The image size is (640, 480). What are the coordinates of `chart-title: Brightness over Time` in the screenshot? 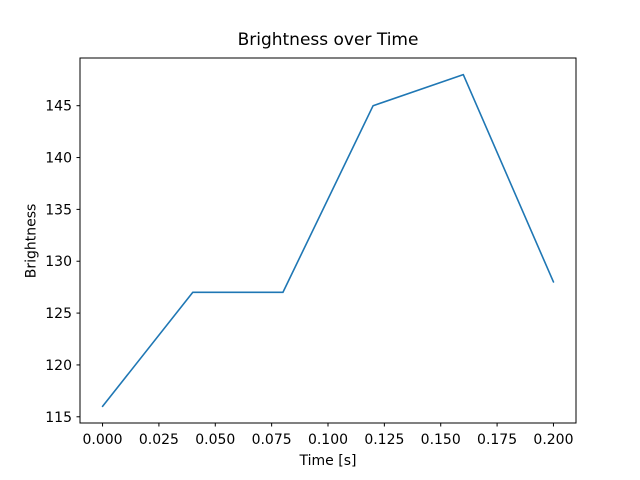 It's located at (328, 40).